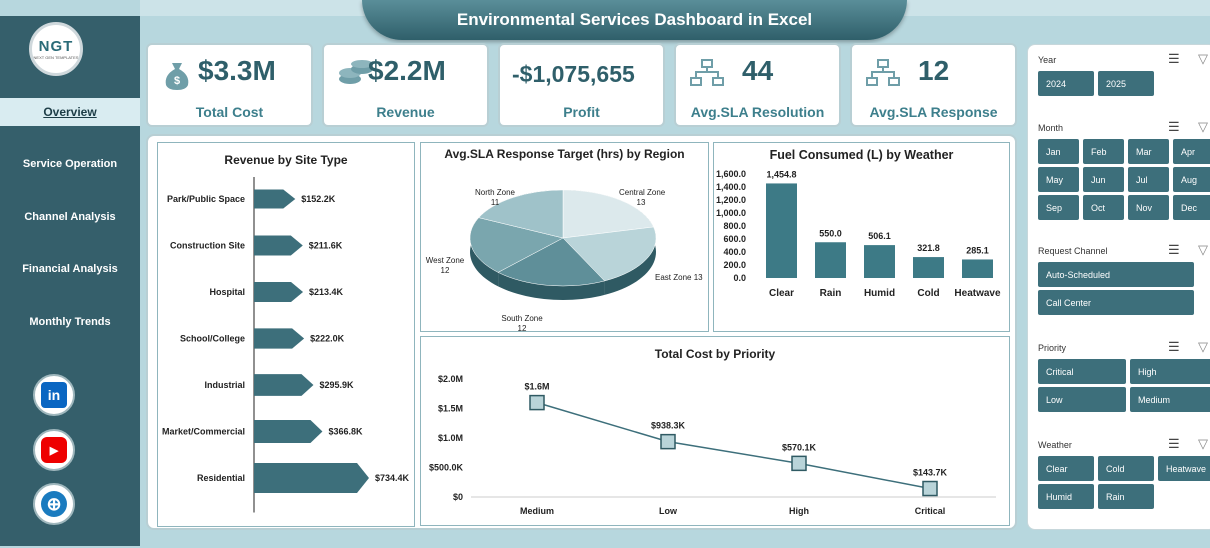 Image resolution: width=1210 pixels, height=548 pixels. What do you see at coordinates (458, 497) in the screenshot?
I see `y-tick: $0` at bounding box center [458, 497].